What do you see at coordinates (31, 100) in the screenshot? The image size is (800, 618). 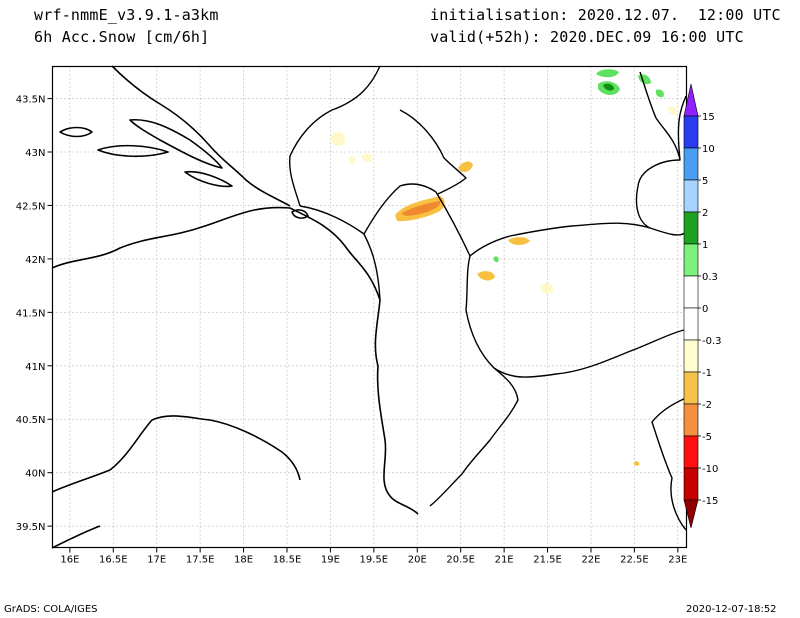 I see `y-tick-label: 43.5N` at bounding box center [31, 100].